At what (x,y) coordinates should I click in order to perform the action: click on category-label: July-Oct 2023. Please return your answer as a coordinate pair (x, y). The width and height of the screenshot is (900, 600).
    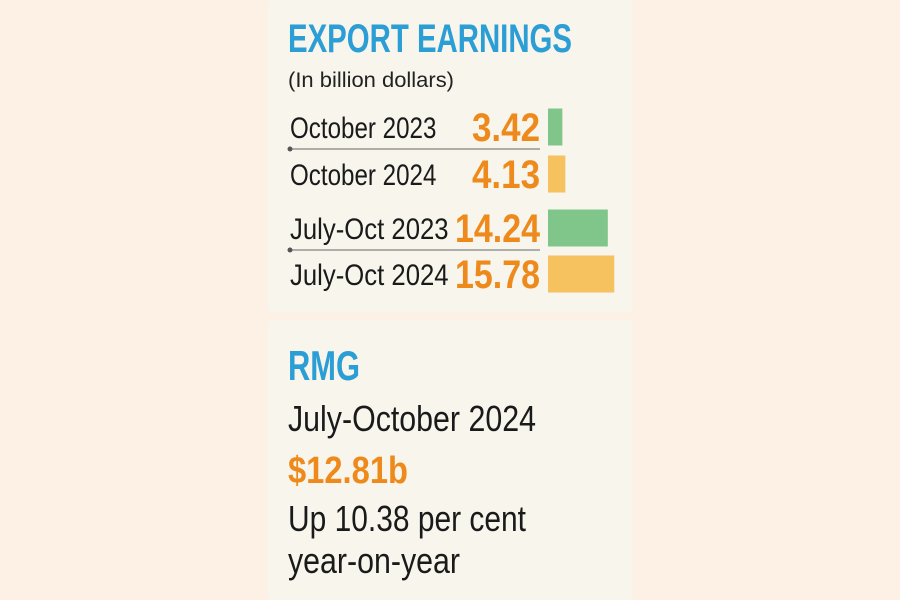
    Looking at the image, I should click on (369, 229).